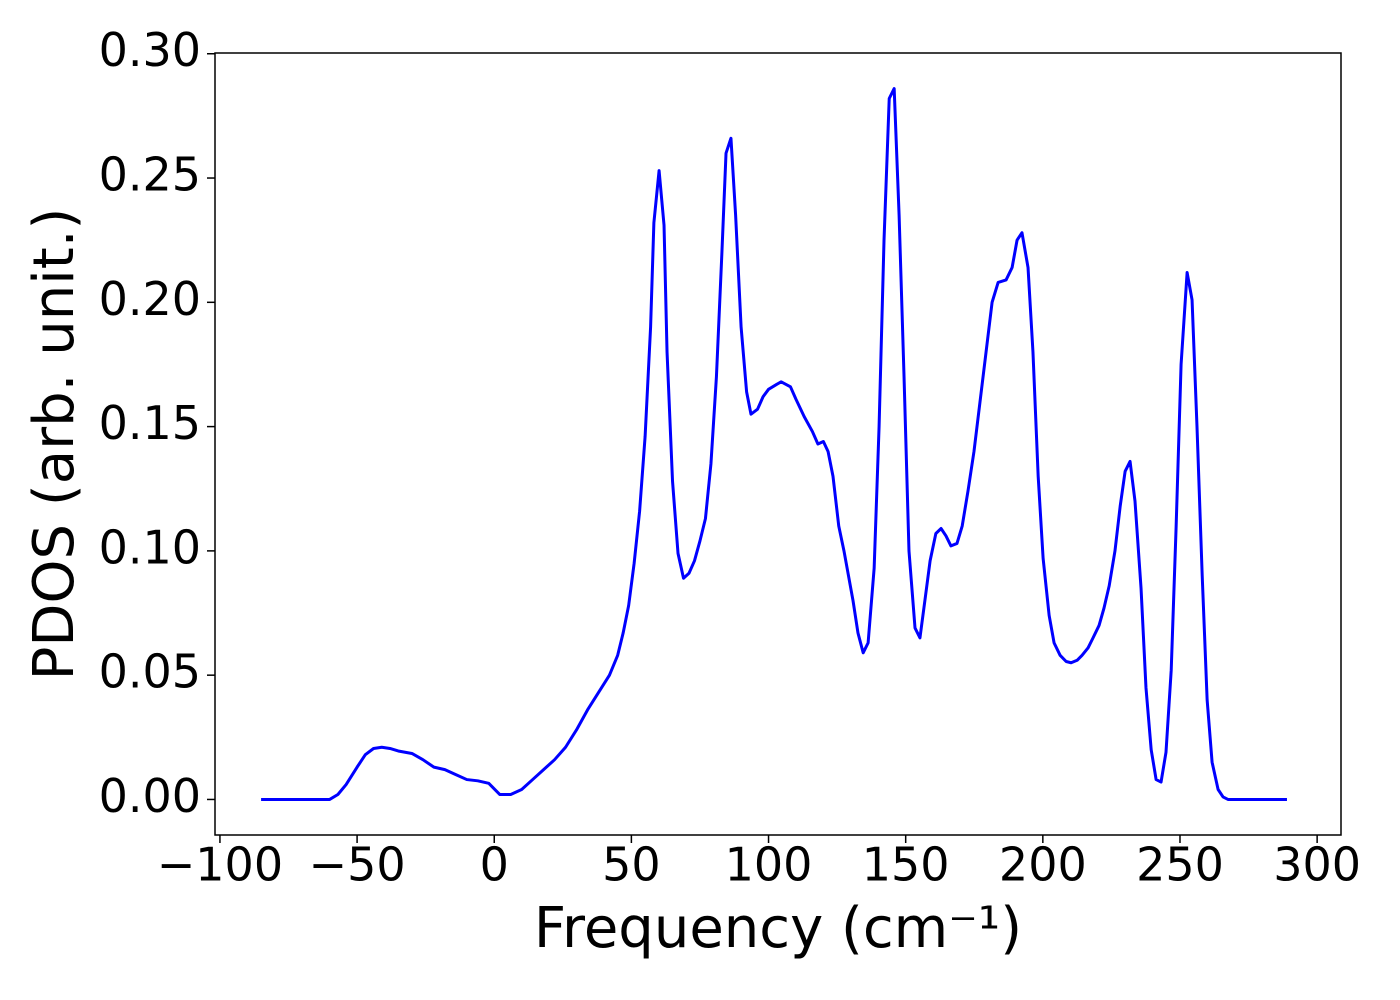 Image resolution: width=1400 pixels, height=1000 pixels. I want to click on x-tick-label: 0, so click(494, 865).